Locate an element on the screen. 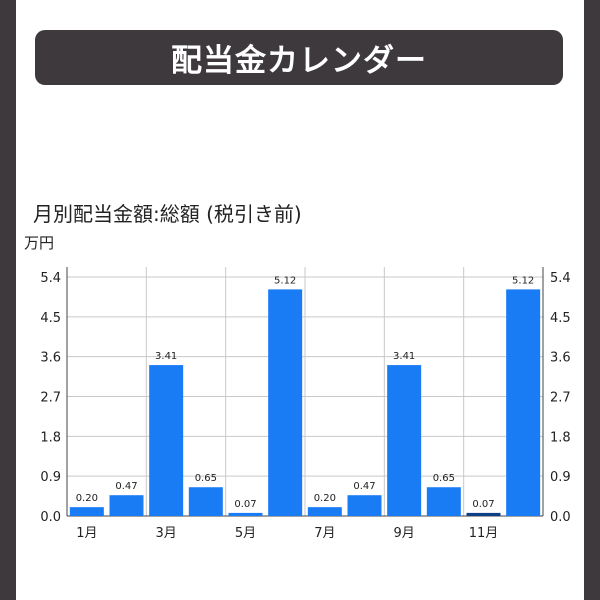 This screenshot has width=600, height=600. y-tick-label-left: 3.6 is located at coordinates (50, 358).